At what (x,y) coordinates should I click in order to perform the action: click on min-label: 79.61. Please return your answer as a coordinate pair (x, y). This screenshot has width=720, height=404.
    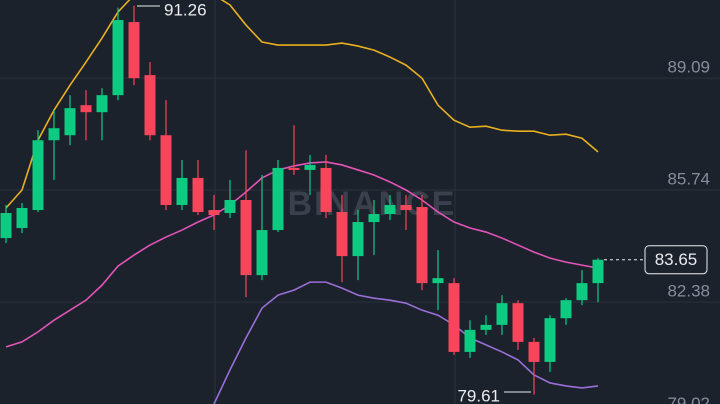
    Looking at the image, I should click on (478, 395).